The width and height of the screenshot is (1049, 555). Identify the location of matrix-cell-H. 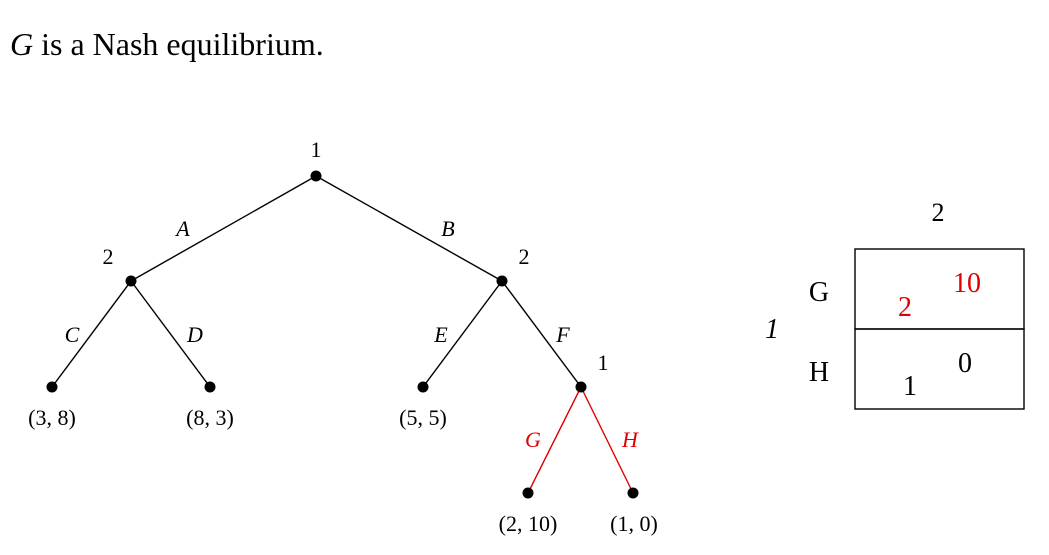
(939, 369).